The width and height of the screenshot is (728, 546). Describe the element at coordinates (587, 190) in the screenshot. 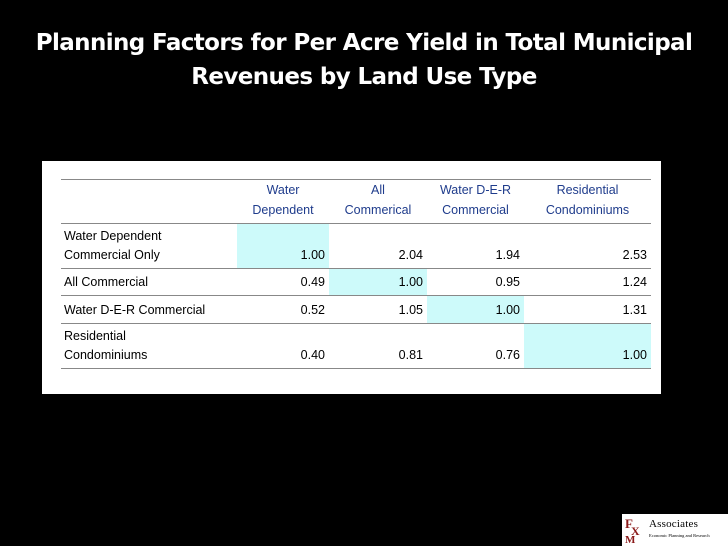

I see `column-header-line: Residential` at that location.